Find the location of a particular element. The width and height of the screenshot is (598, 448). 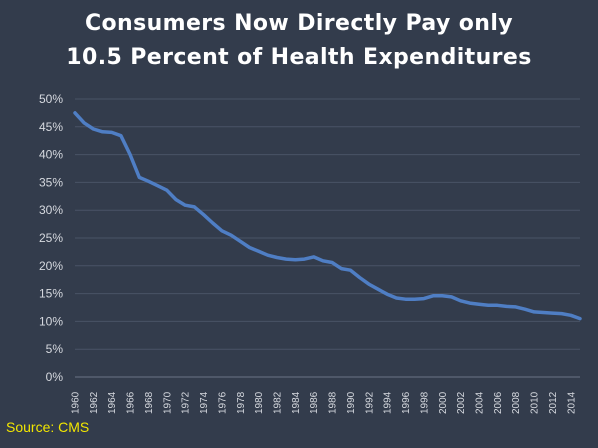

x-tick-label: 2014 is located at coordinates (571, 402).